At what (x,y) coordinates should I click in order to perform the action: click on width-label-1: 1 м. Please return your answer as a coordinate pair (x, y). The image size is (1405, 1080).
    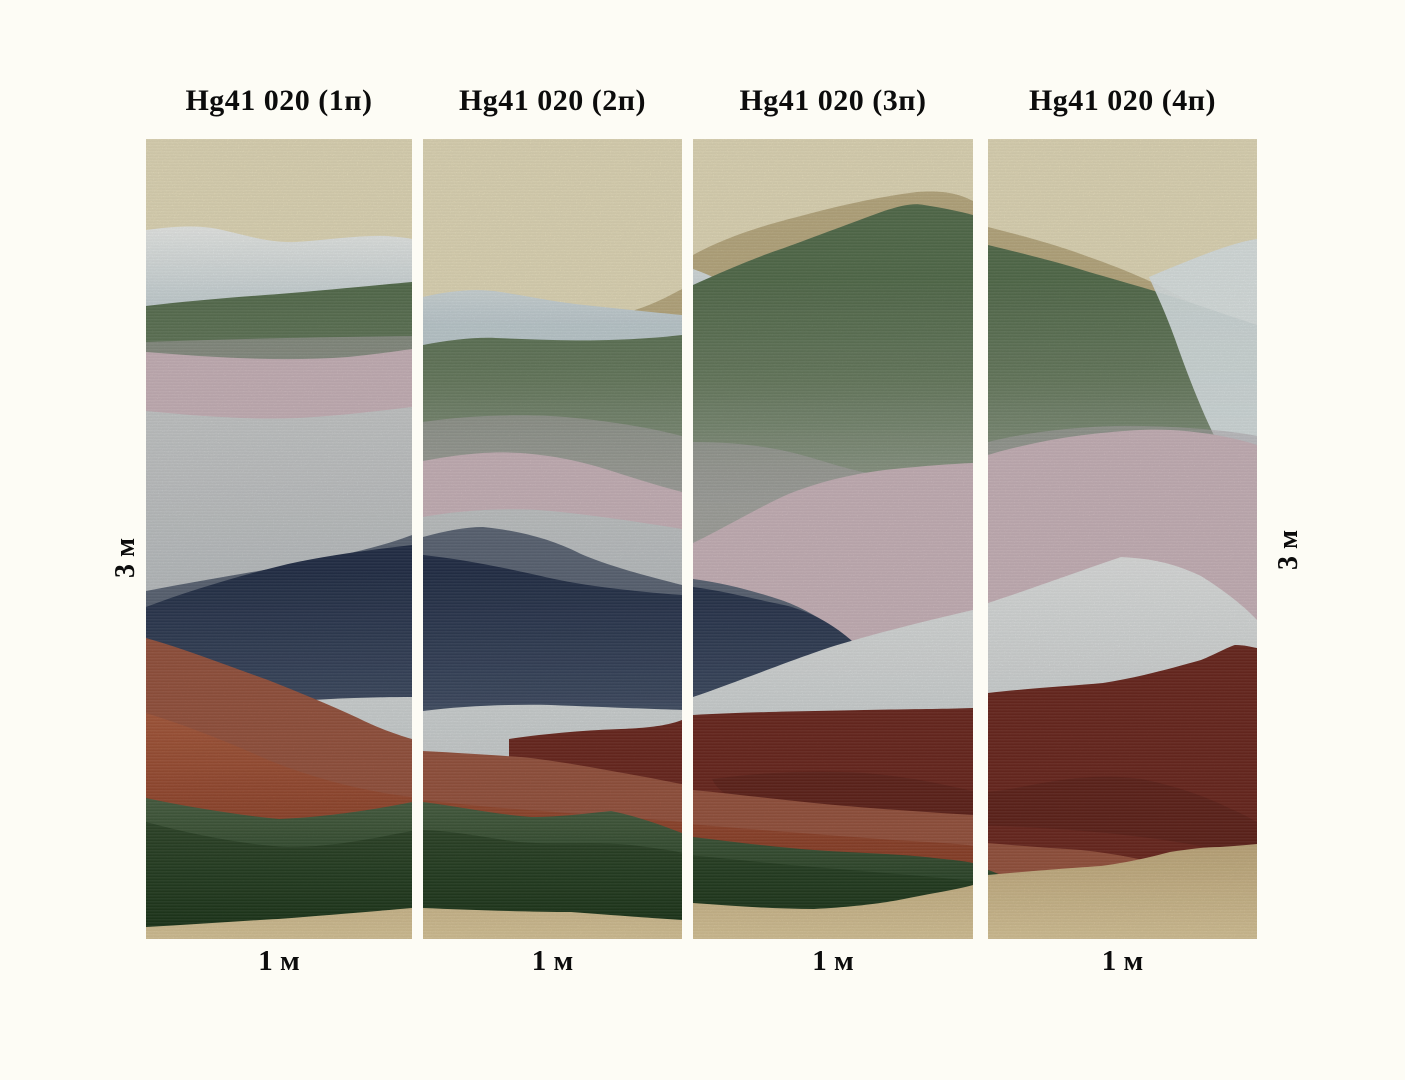
    Looking at the image, I should click on (279, 961).